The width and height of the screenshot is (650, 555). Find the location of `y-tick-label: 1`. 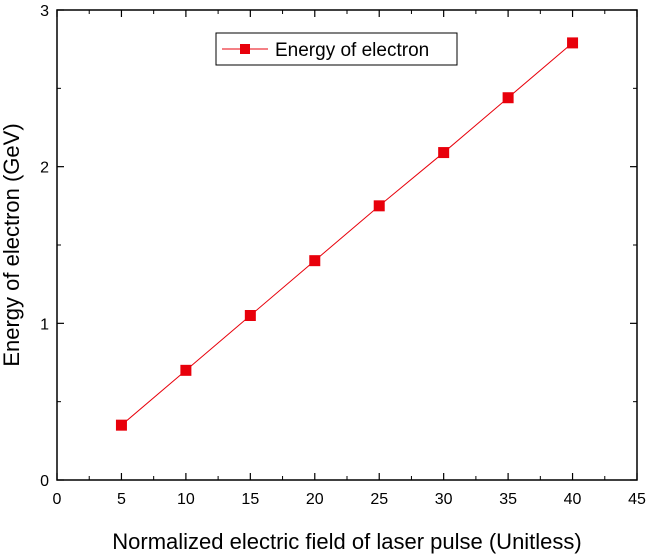

y-tick-label: 1 is located at coordinates (44, 324).